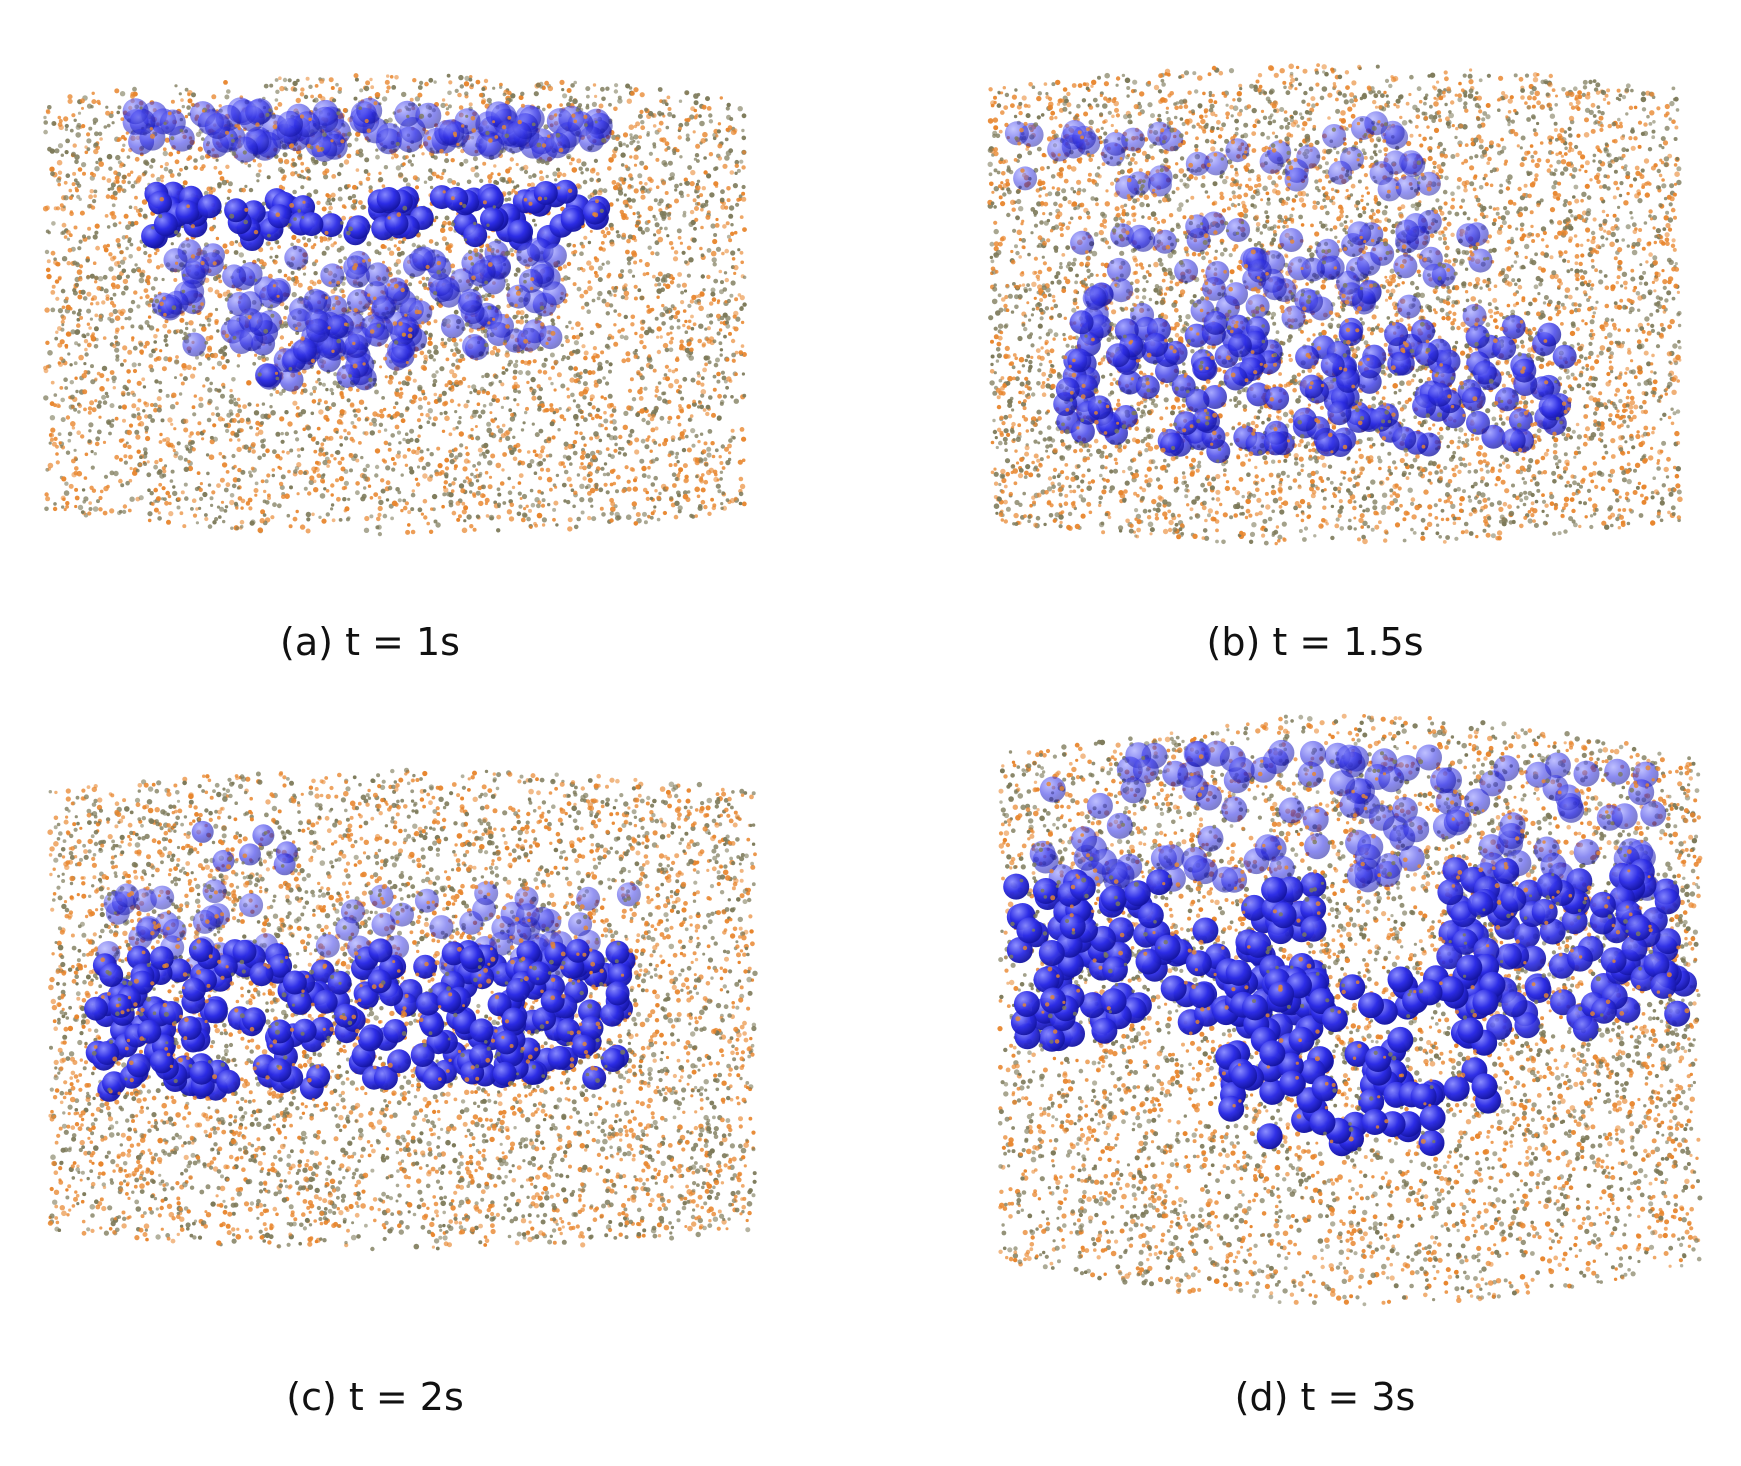 This screenshot has height=1466, width=1741. What do you see at coordinates (375, 1397) in the screenshot?
I see `caption-c: (c) t = 2s` at bounding box center [375, 1397].